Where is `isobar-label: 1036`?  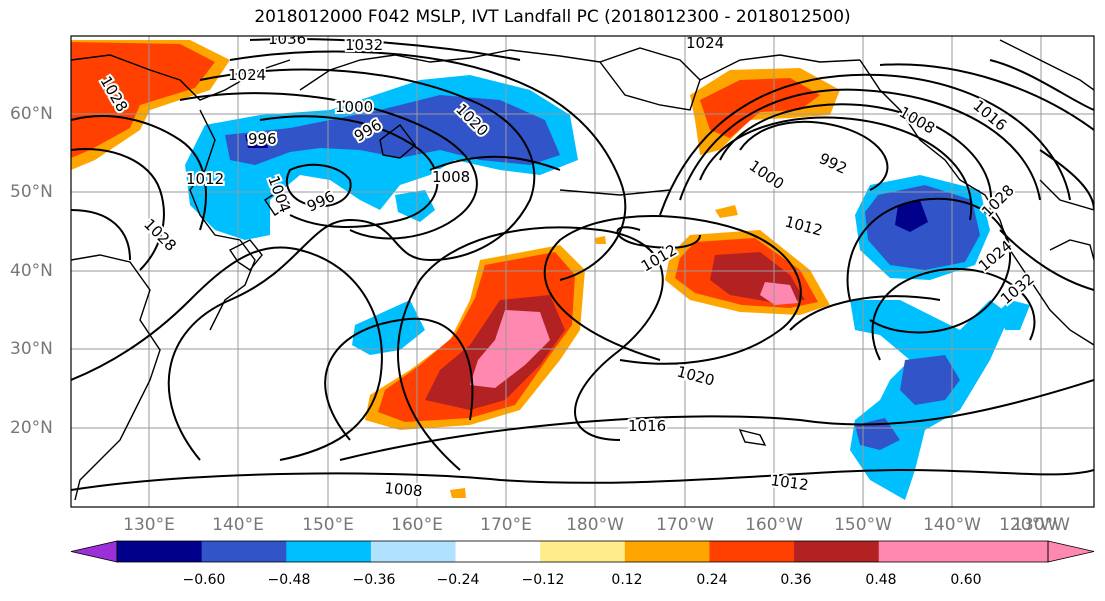
isobar-label: 1036 is located at coordinates (287, 39).